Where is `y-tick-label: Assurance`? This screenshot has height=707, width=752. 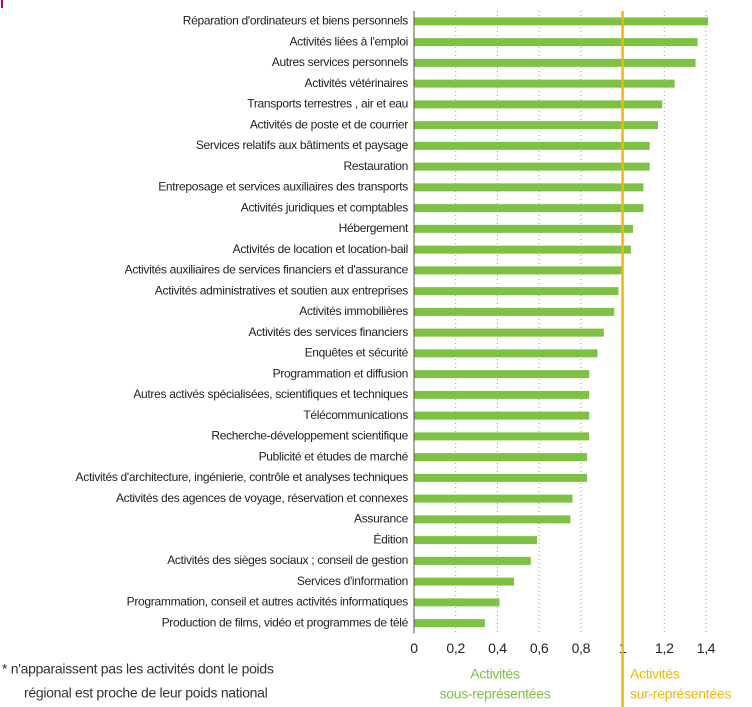
y-tick-label: Assurance is located at coordinates (381, 519).